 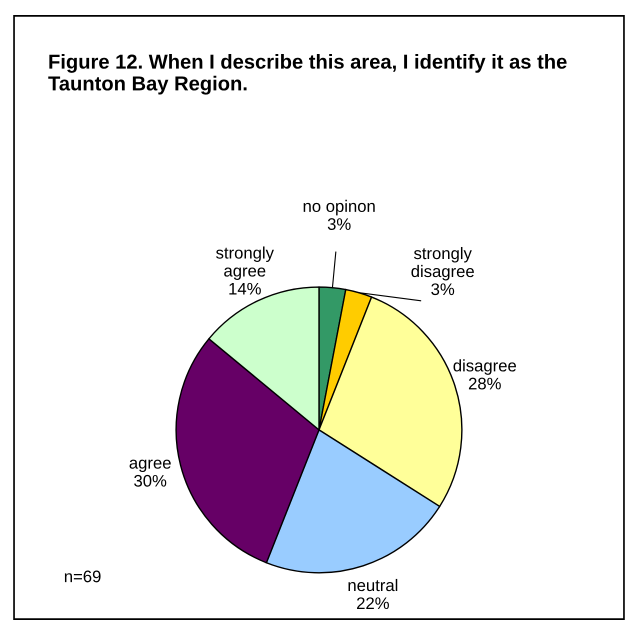 What do you see at coordinates (373, 603) in the screenshot?
I see `data-label: 22%` at bounding box center [373, 603].